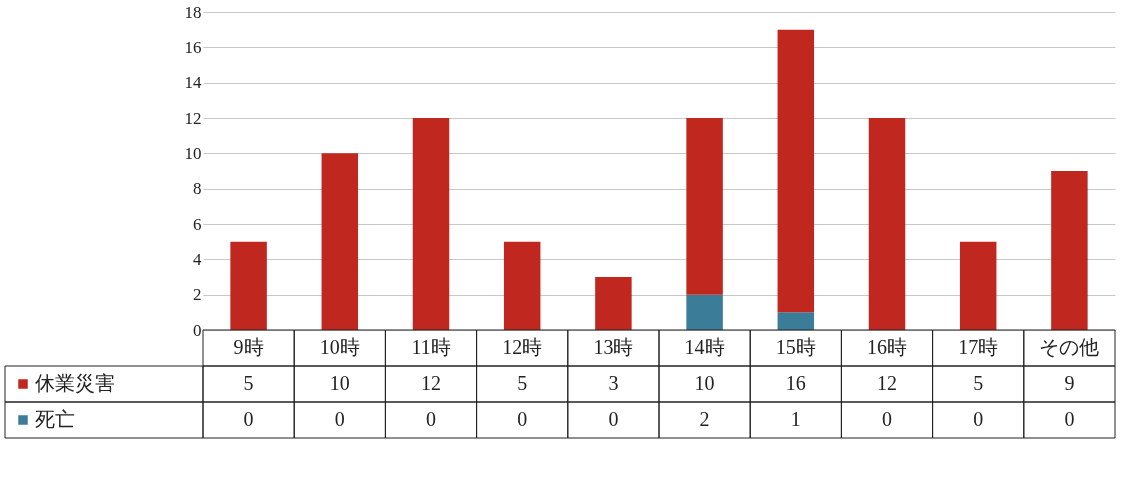  What do you see at coordinates (1069, 383) in the screenshot?
I see `data-label: 9` at bounding box center [1069, 383].